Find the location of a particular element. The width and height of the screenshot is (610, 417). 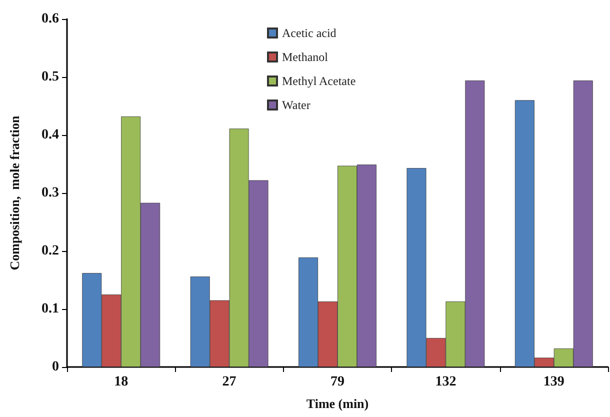

y-axis-title: Composition, mole fraction is located at coordinates (14, 192).